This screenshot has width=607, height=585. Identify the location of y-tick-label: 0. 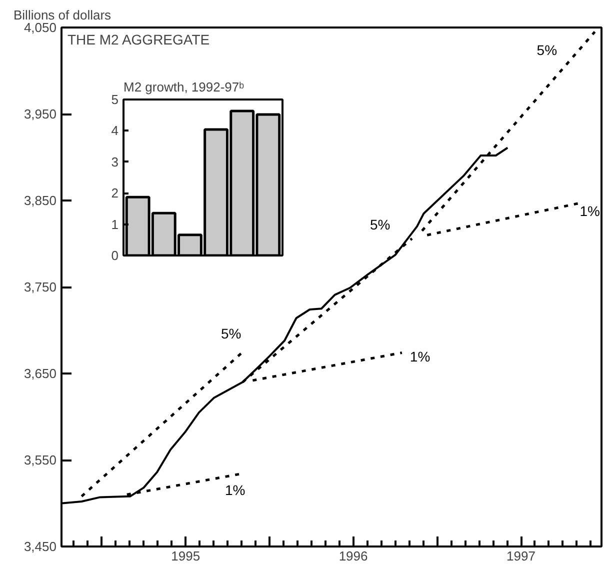
(115, 255).